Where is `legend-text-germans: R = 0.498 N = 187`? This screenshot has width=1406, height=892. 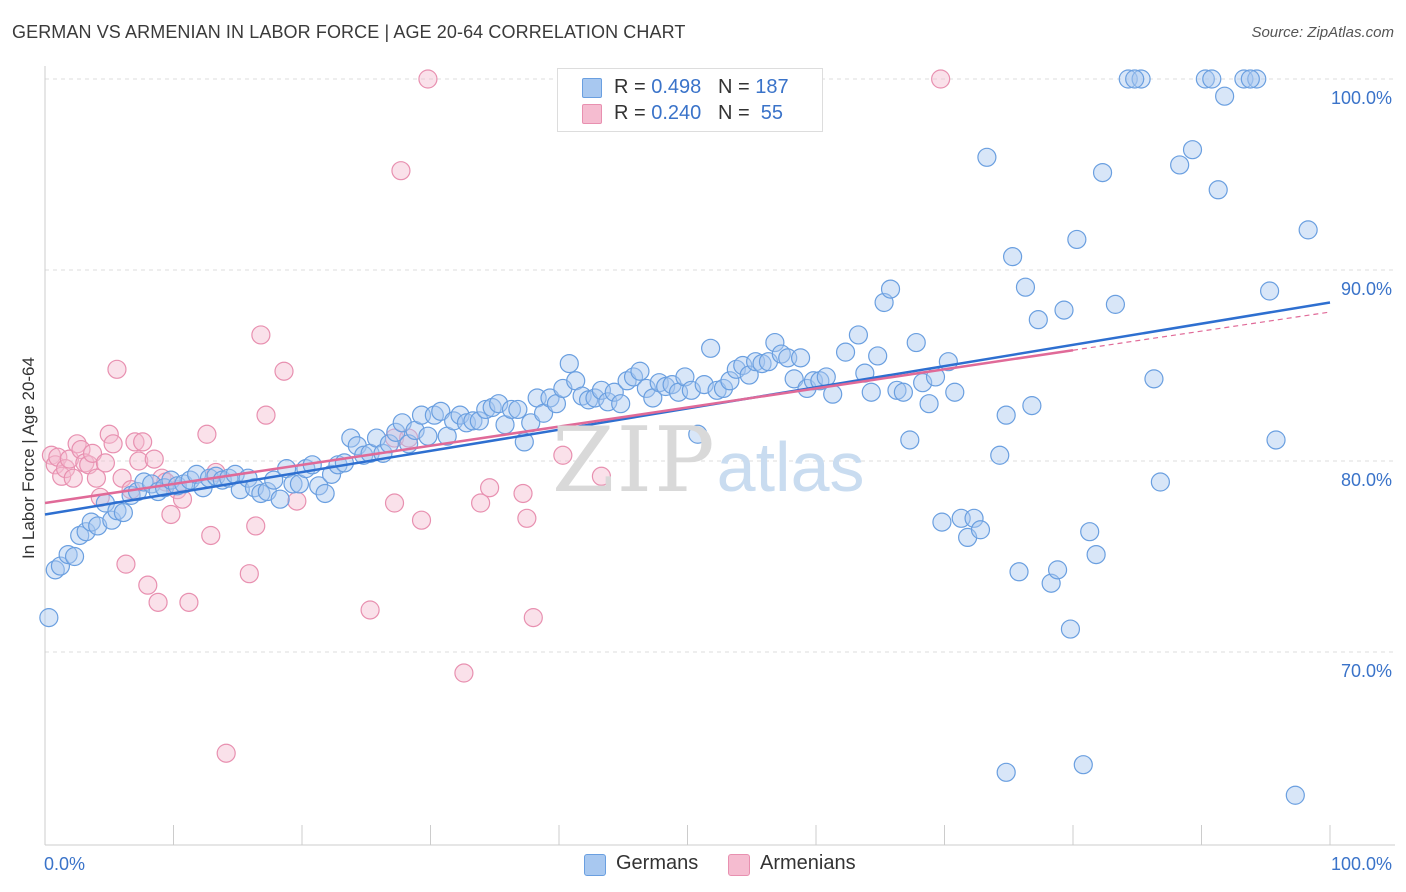
legend-text-germans: R = 0.498 N = 187 is located at coordinates (701, 87).